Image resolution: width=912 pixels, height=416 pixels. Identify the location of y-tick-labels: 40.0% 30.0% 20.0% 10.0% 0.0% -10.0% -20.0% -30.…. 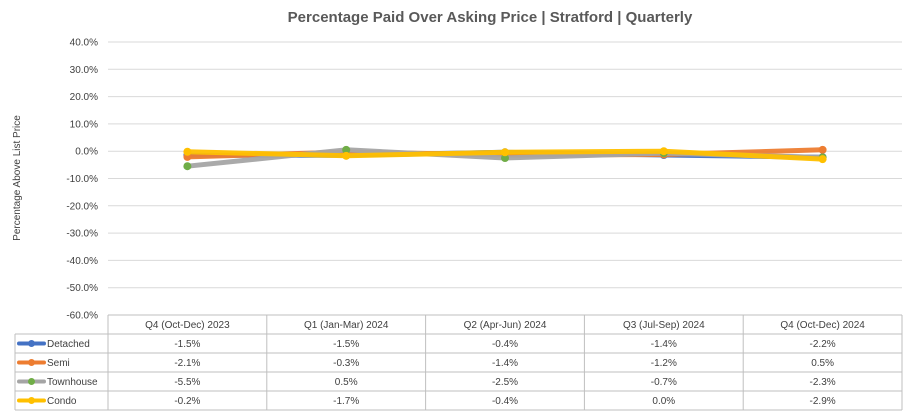
(82, 180).